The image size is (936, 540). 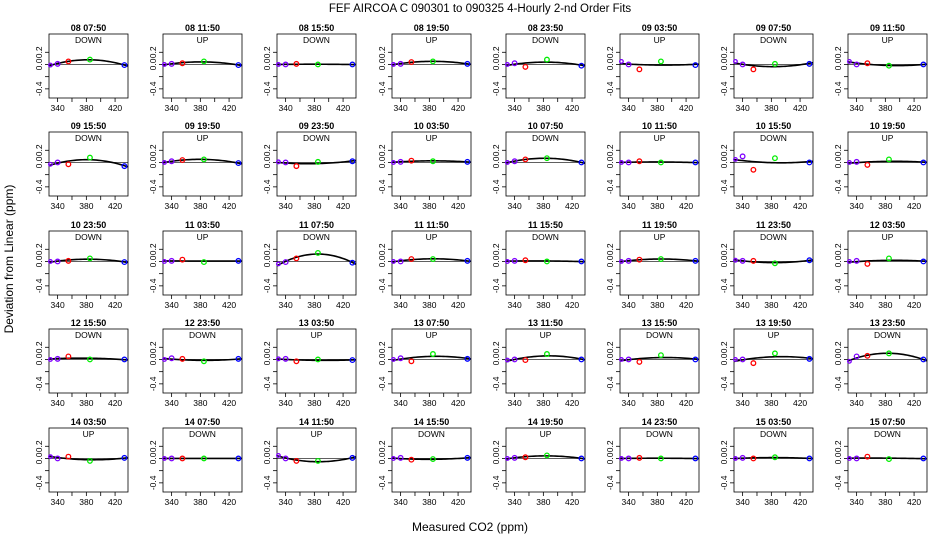 What do you see at coordinates (202, 225) in the screenshot?
I see `panel-title: 11 03:50` at bounding box center [202, 225].